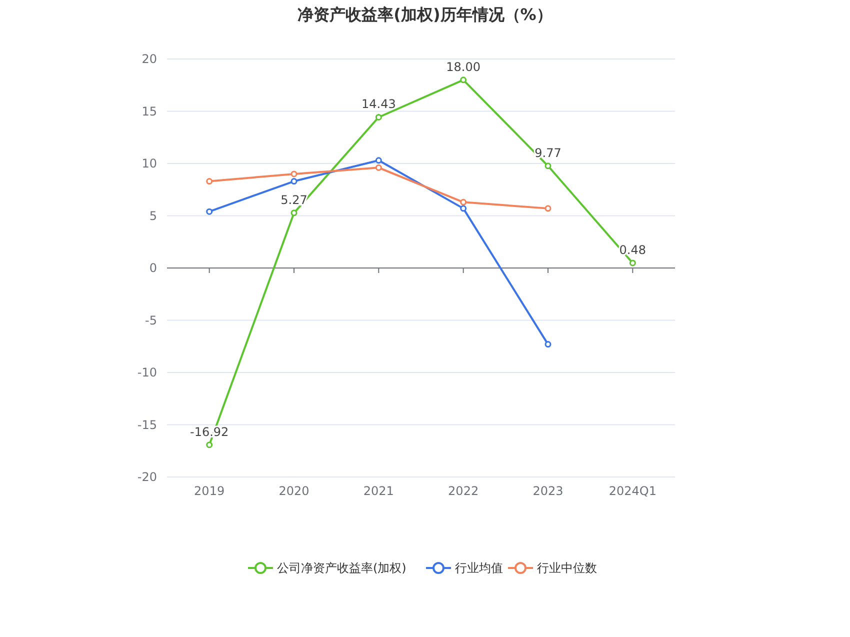  Describe the element at coordinates (151, 320) in the screenshot. I see `y-tick-label: -5` at that location.